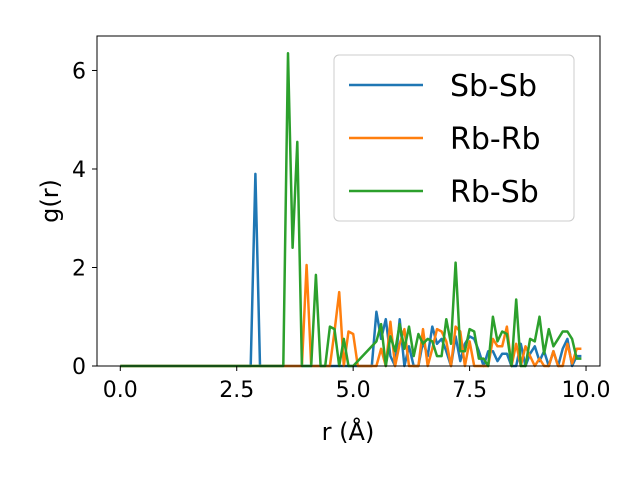 This screenshot has height=480, width=640. I want to click on x-axis-label: r (Å), so click(348, 431).